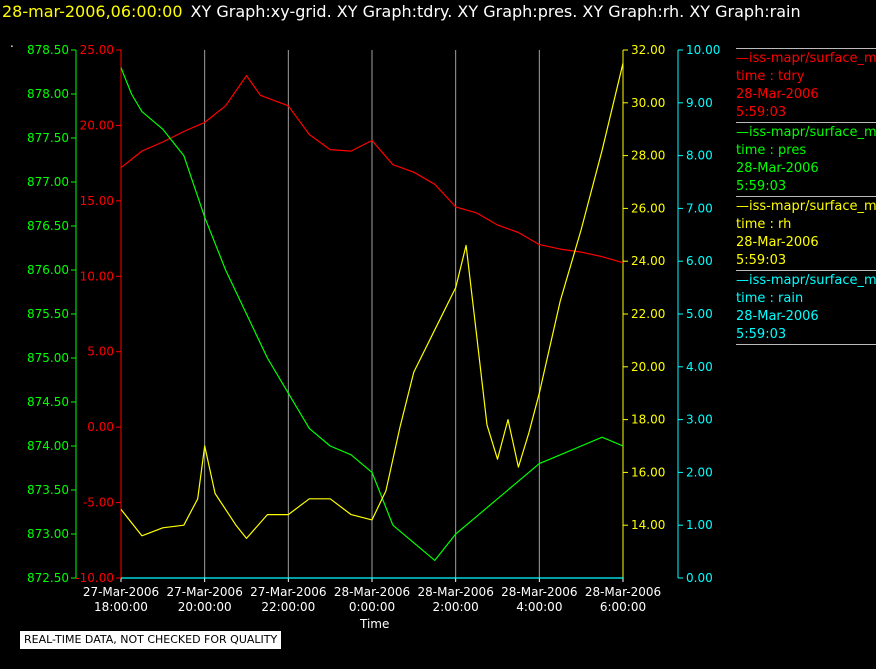 The image size is (876, 669). I want to click on y-tick-label-rain: 10.00, so click(703, 50).